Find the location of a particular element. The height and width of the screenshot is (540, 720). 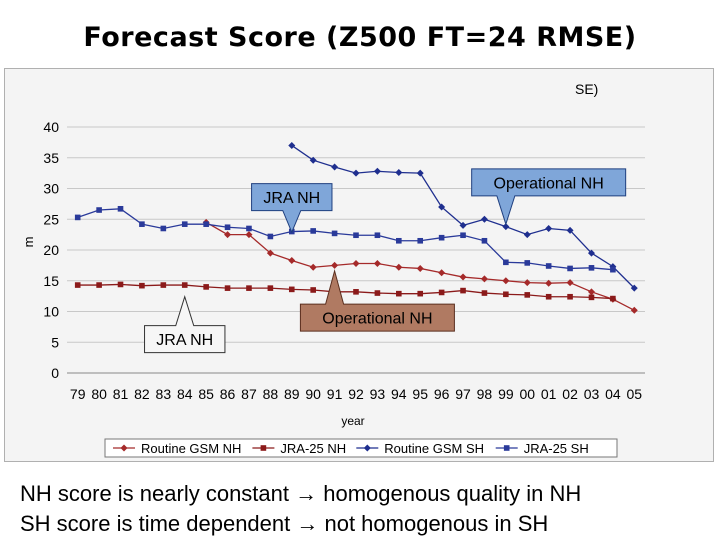

legend-entry: JRA-25 NH is located at coordinates (299, 448).